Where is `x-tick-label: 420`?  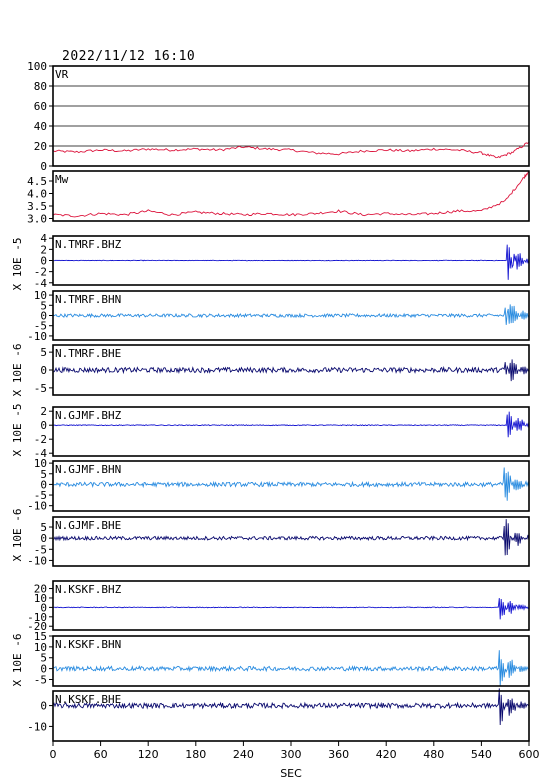
x-tick-label: 420 is located at coordinates (386, 754).